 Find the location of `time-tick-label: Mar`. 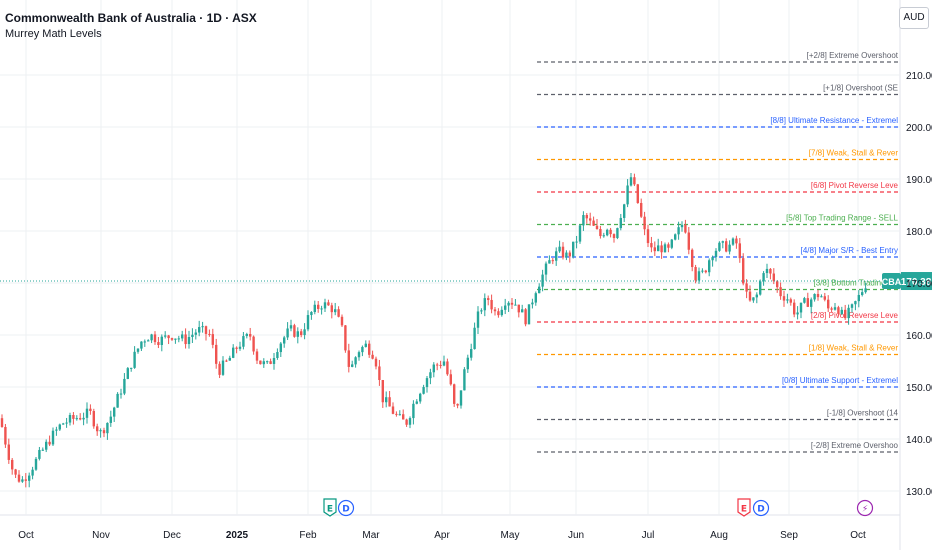

time-tick-label: Mar is located at coordinates (371, 535).